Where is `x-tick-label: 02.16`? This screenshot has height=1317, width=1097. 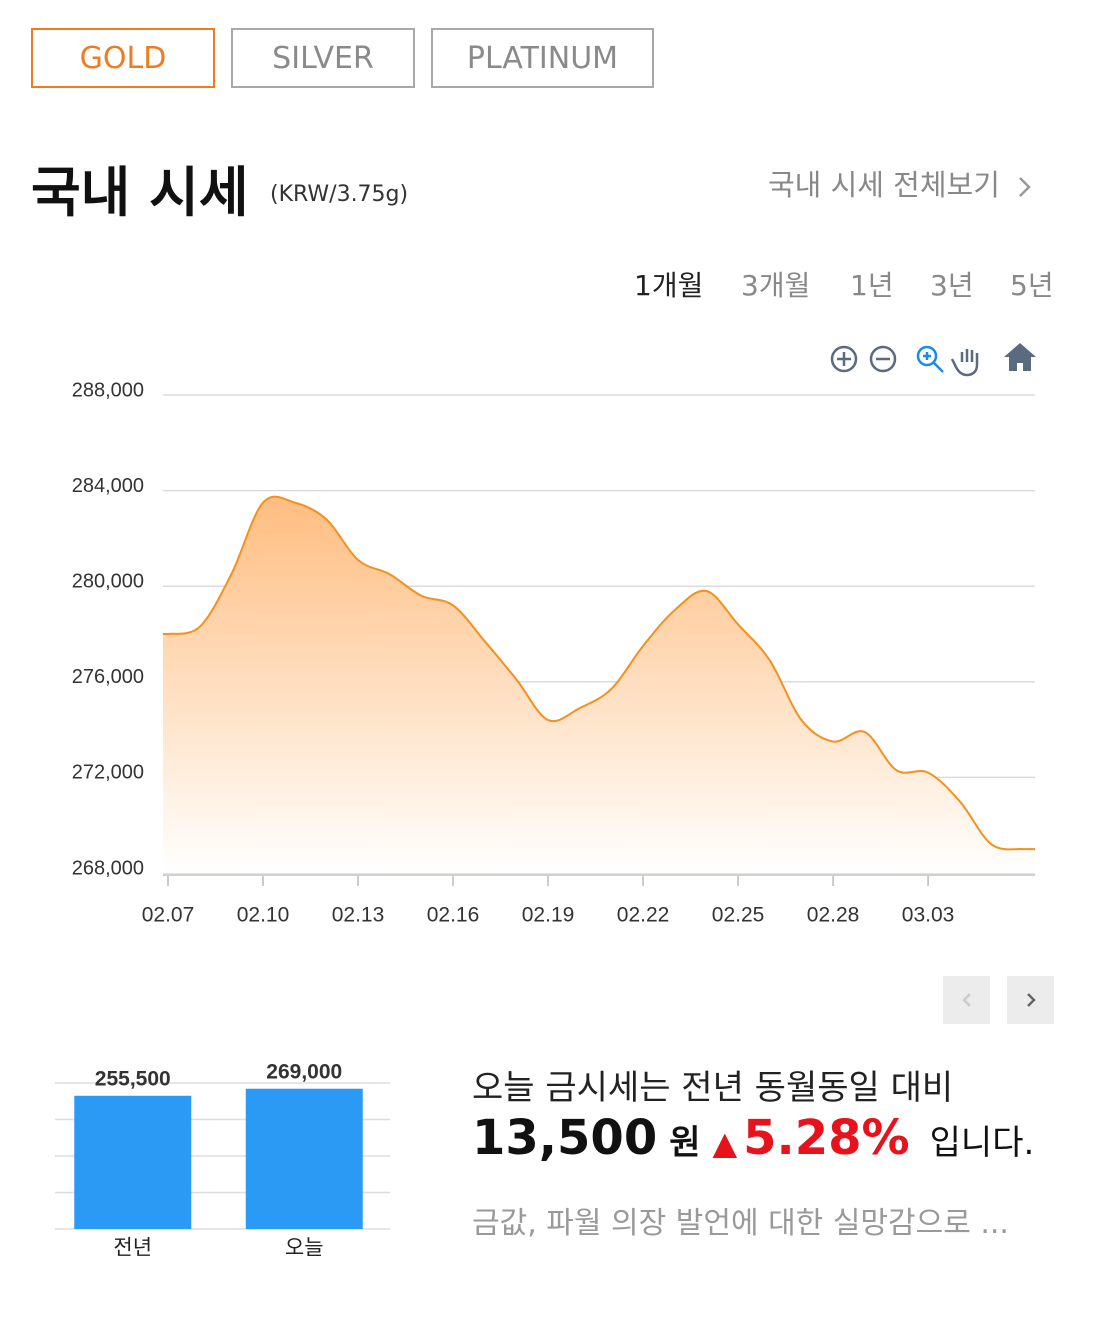 x-tick-label: 02.16 is located at coordinates (453, 915).